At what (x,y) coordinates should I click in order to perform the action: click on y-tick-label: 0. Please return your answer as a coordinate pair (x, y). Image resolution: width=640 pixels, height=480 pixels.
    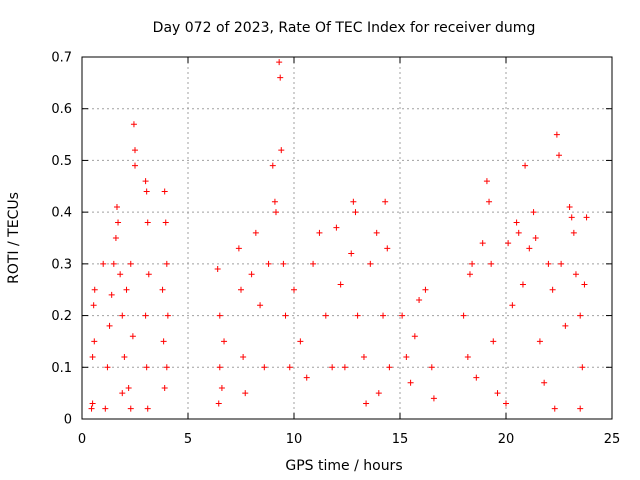
    Looking at the image, I should click on (68, 420).